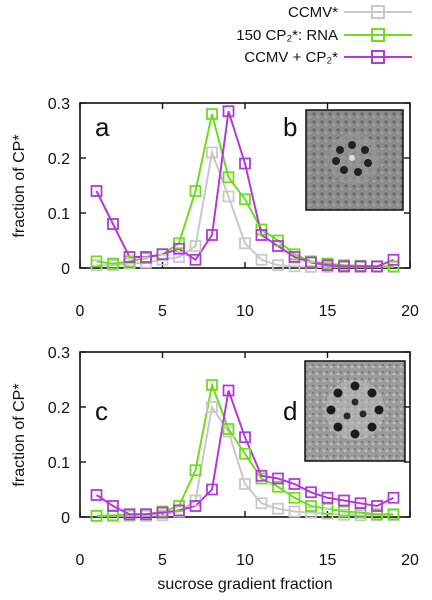  I want to click on legend-label-cp2-rna: 150 CP₂*: RNA, so click(287, 35).